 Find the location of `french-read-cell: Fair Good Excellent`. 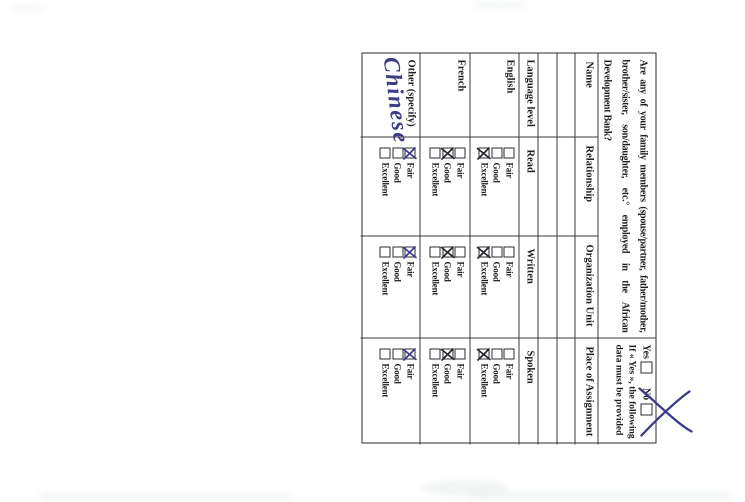

french-read-cell: Fair Good Excellent is located at coordinates (444, 186).